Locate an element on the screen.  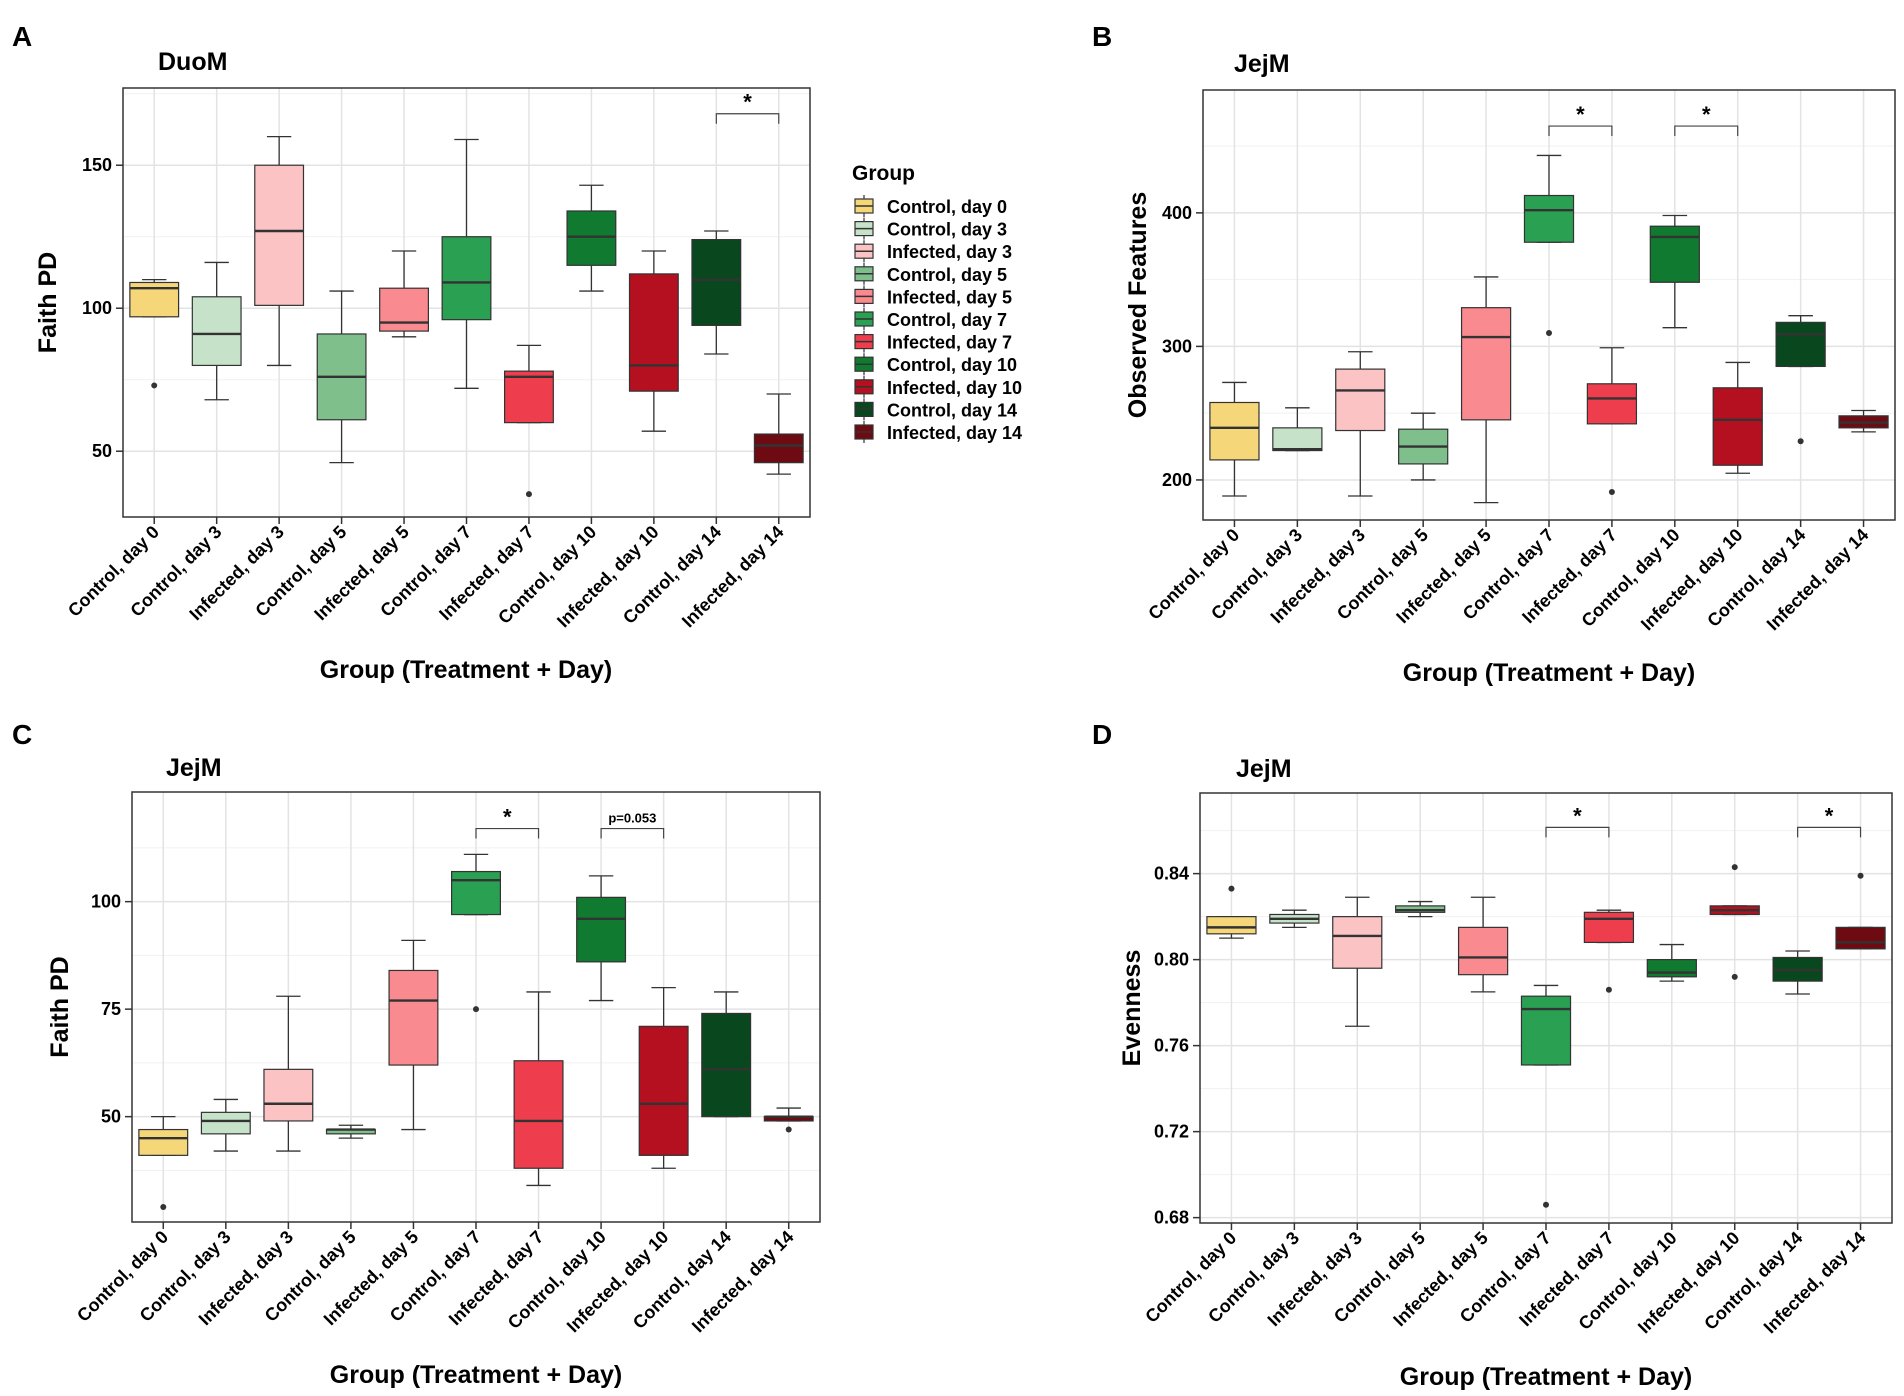
legend-label: Infected, day 5 is located at coordinates (949, 297).